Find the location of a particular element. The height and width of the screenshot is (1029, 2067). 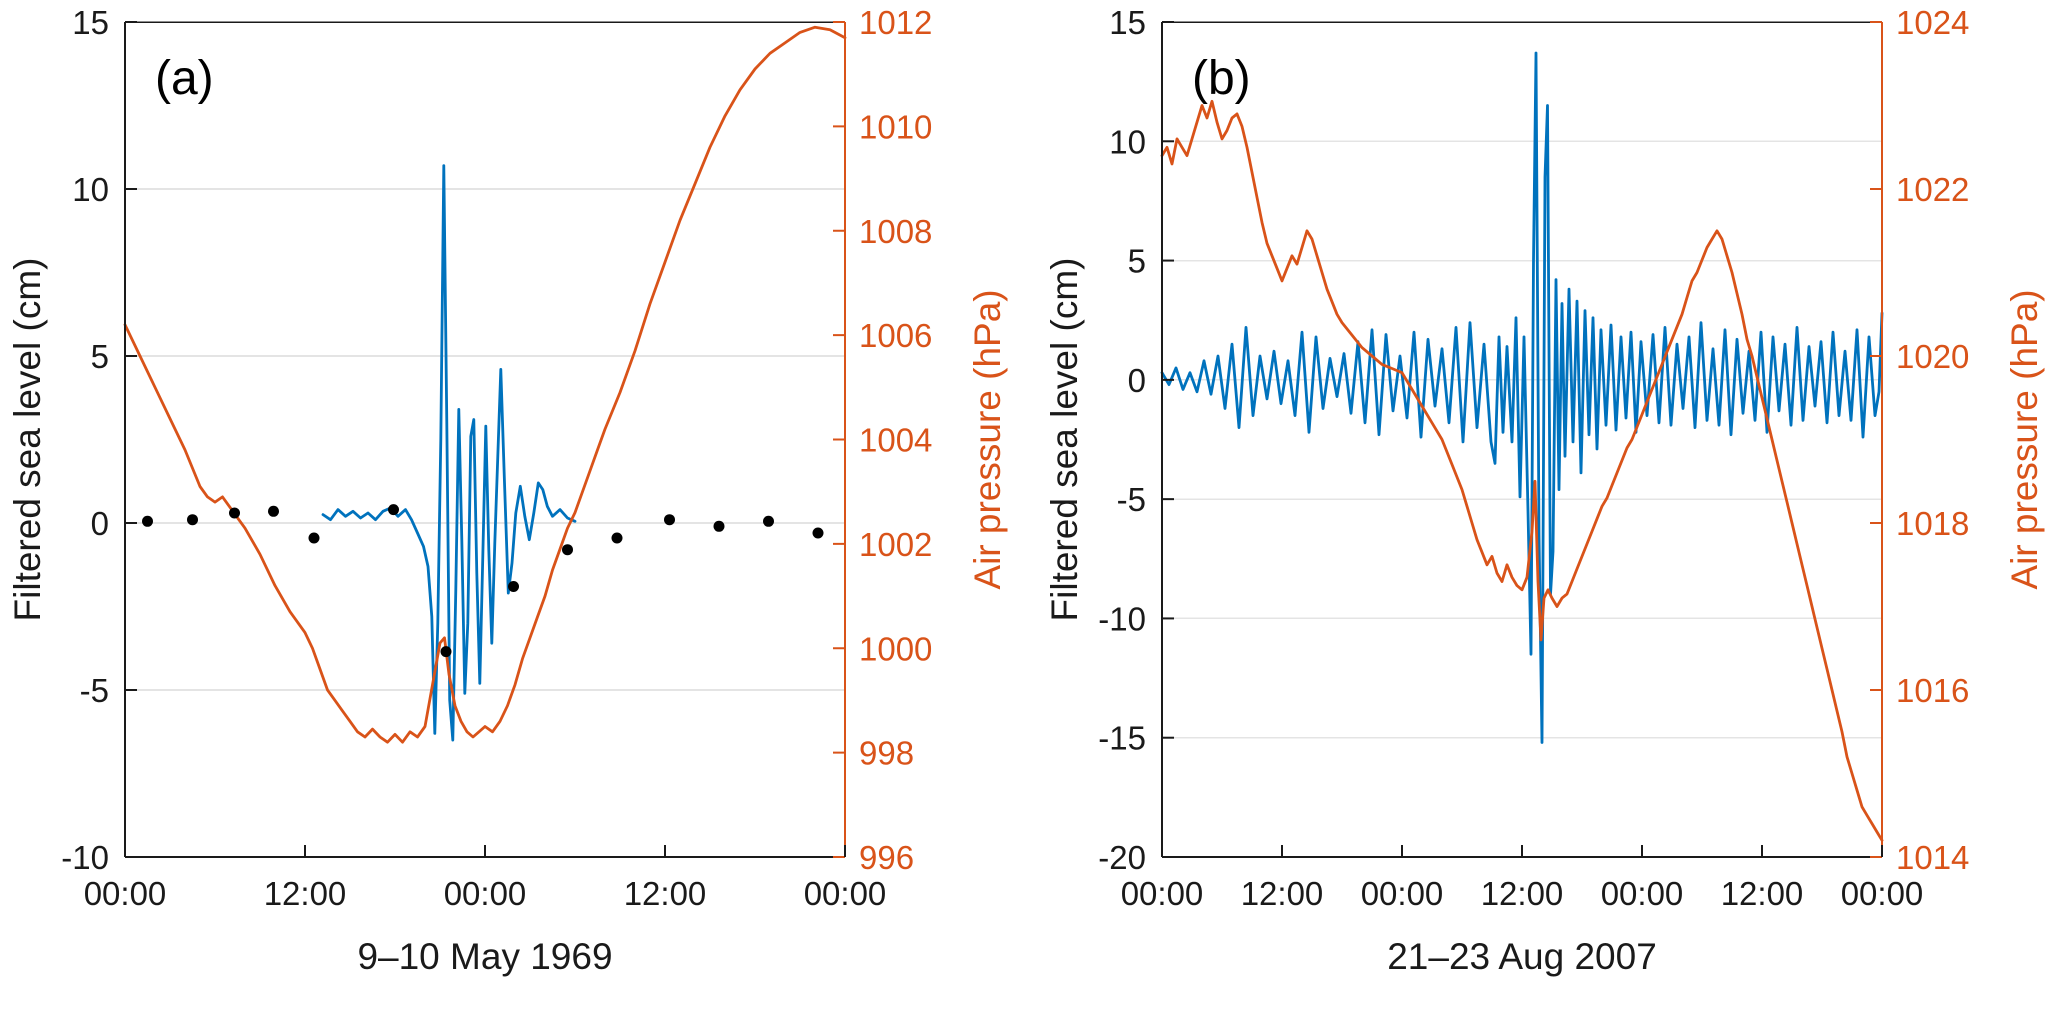

right-tick-label: 1018 is located at coordinates (1932, 523).